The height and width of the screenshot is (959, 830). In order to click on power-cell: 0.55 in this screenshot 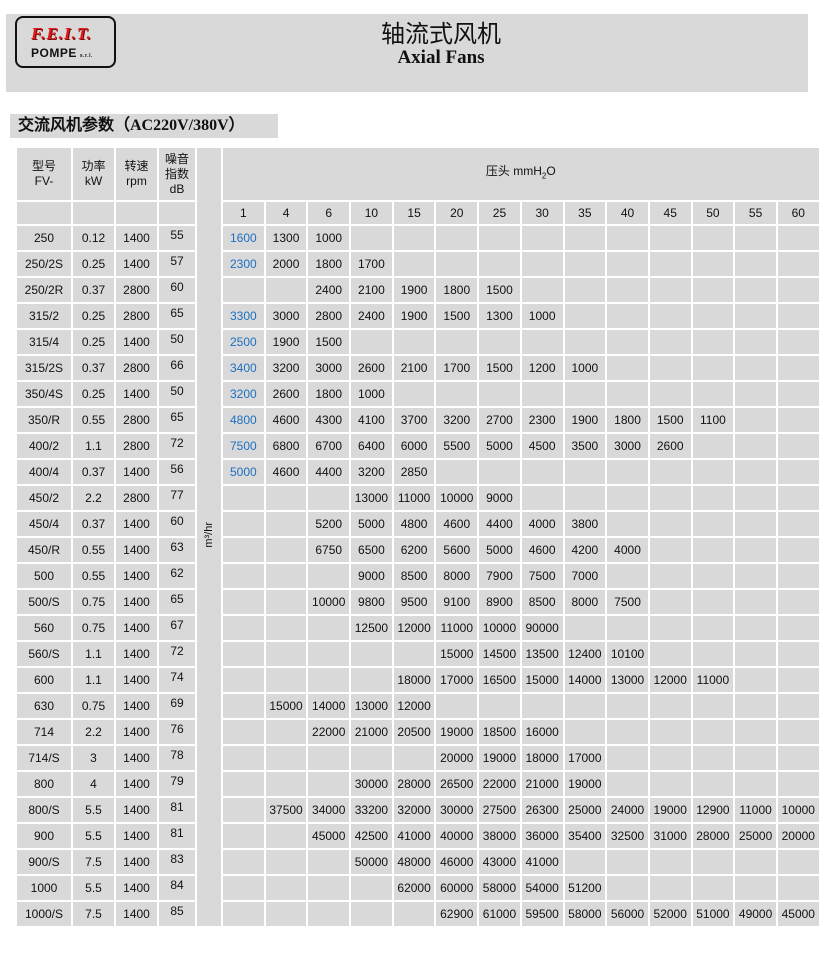, I will do `click(93, 550)`.